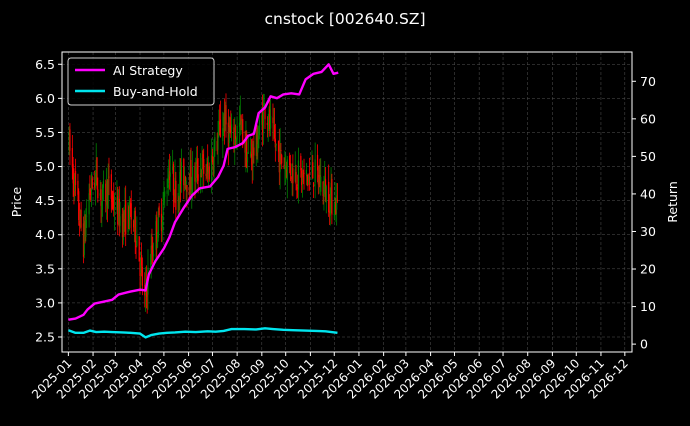  What do you see at coordinates (202, 333) in the screenshot?
I see `series-line-buy-and-hold` at bounding box center [202, 333].